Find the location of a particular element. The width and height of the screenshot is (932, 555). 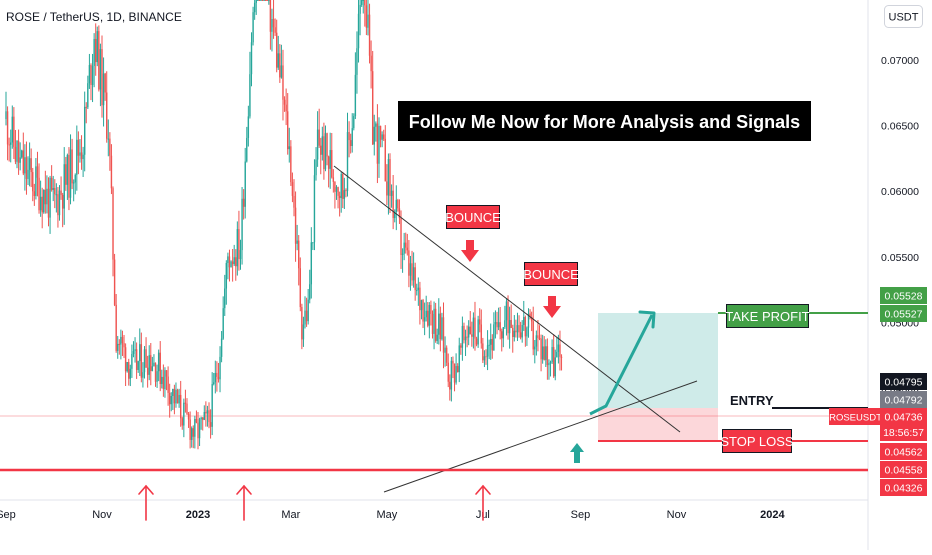

time-axis: SepNov2023MarMayJulSepNov2024 is located at coordinates (393, 515).